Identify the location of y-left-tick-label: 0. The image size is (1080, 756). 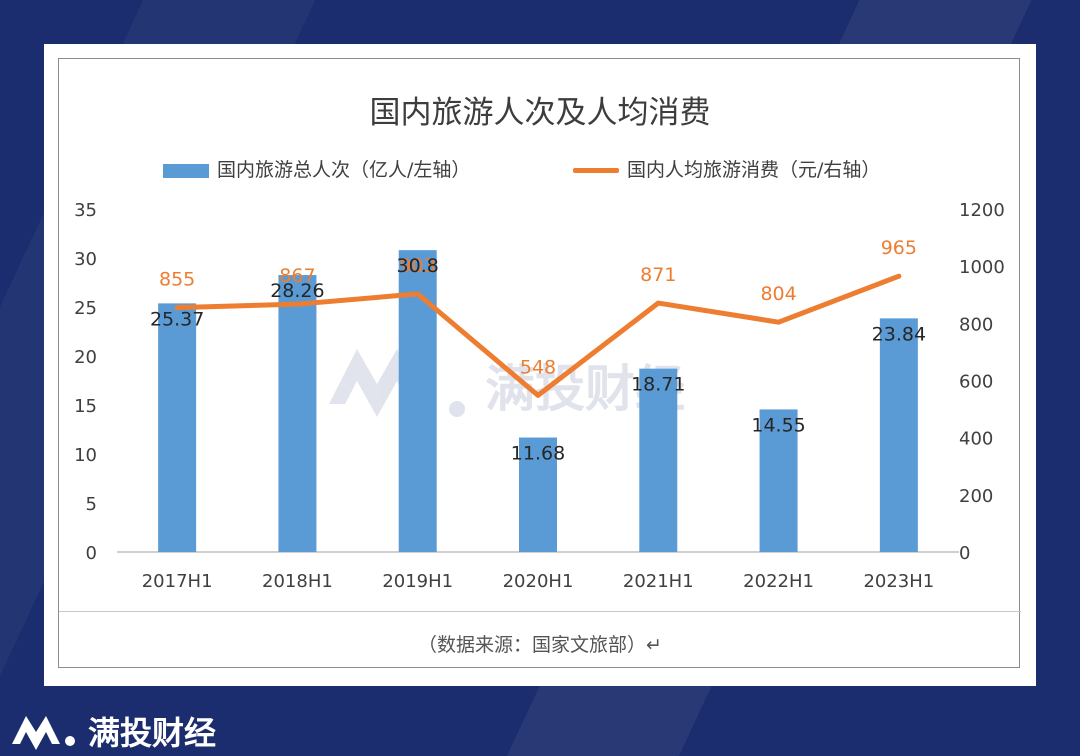
(91, 553).